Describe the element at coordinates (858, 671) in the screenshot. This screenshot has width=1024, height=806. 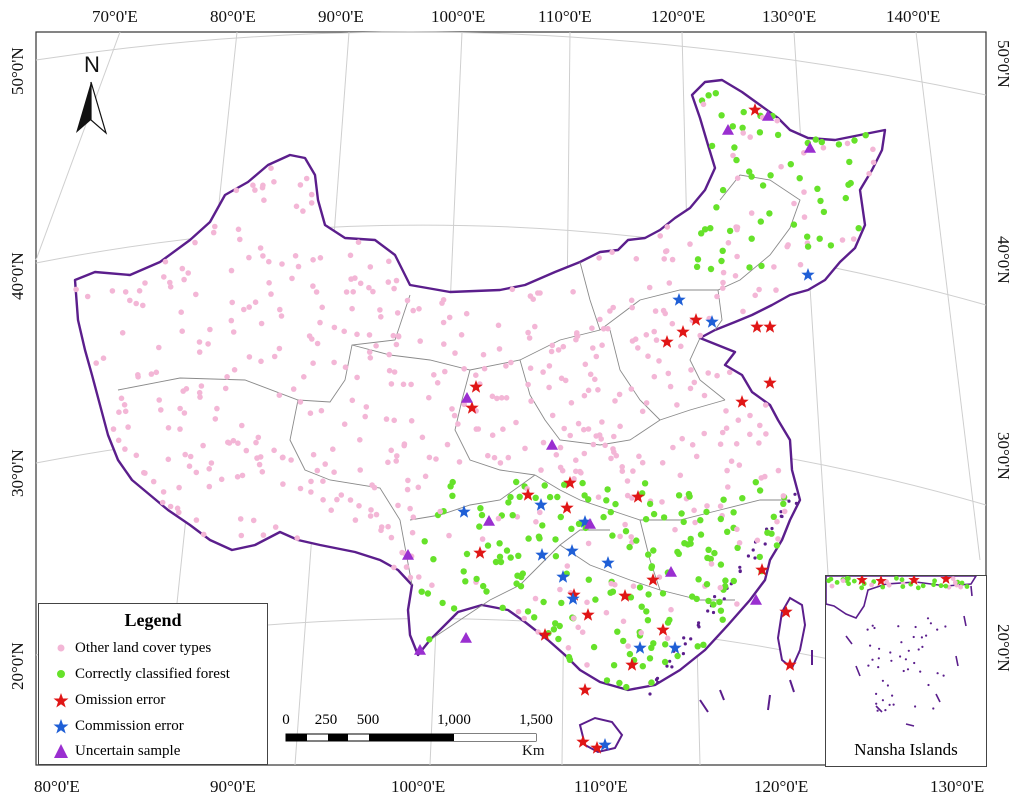
I see `inset-boundary-dash` at that location.